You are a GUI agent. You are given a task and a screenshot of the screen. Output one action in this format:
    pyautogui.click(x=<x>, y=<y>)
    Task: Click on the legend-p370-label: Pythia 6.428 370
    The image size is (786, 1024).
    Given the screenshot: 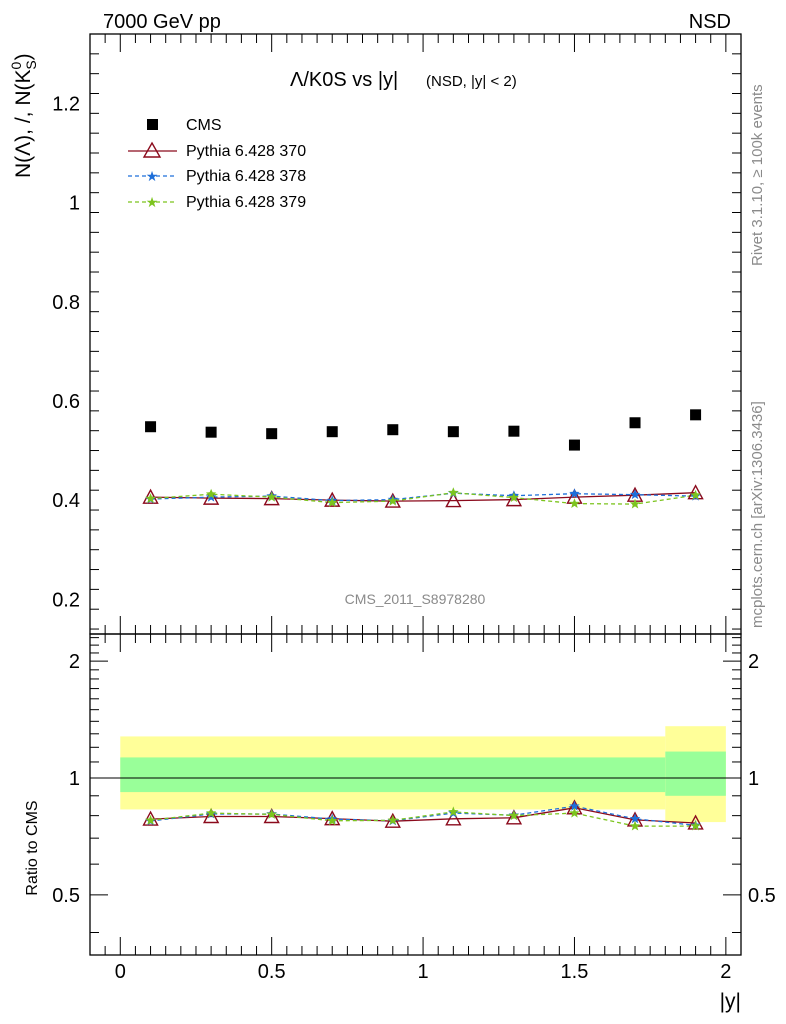 What is the action you would take?
    pyautogui.click(x=246, y=151)
    